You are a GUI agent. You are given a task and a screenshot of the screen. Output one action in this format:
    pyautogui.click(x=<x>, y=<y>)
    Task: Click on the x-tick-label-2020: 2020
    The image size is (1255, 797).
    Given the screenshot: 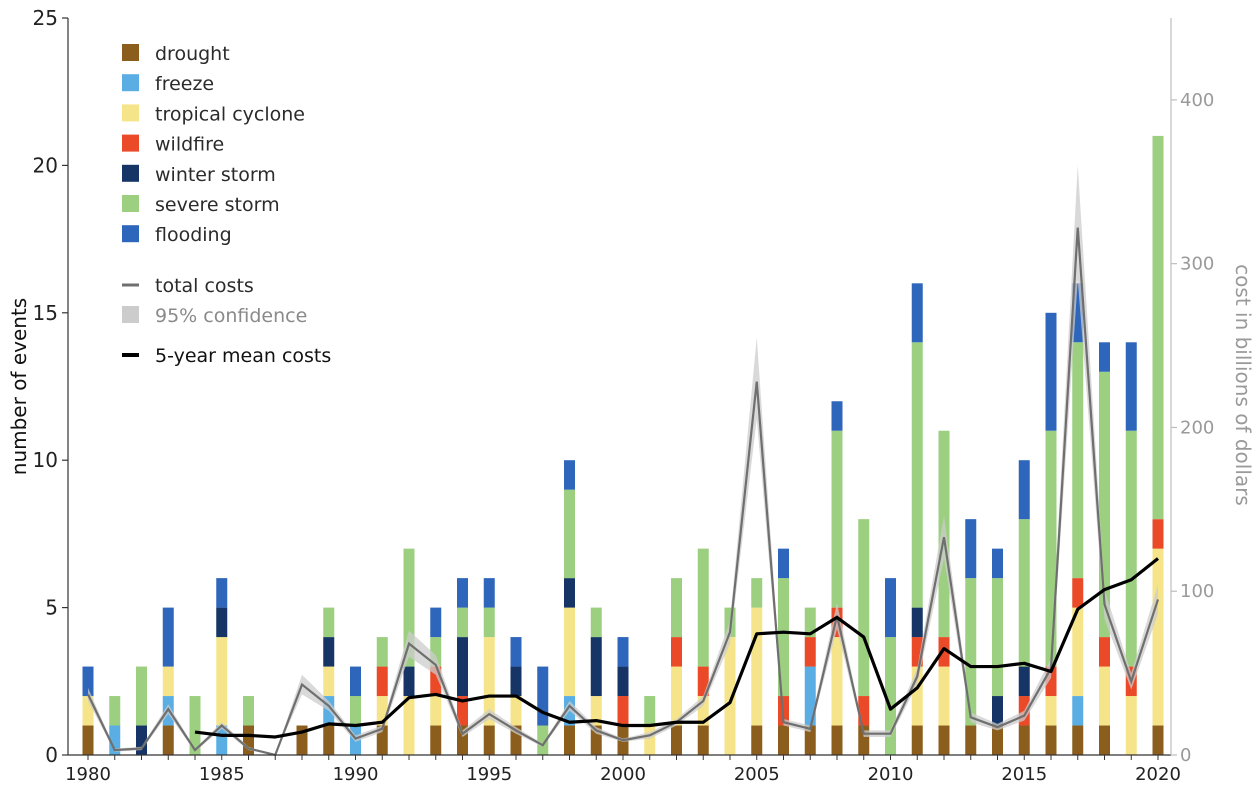 What is the action you would take?
    pyautogui.click(x=1158, y=774)
    